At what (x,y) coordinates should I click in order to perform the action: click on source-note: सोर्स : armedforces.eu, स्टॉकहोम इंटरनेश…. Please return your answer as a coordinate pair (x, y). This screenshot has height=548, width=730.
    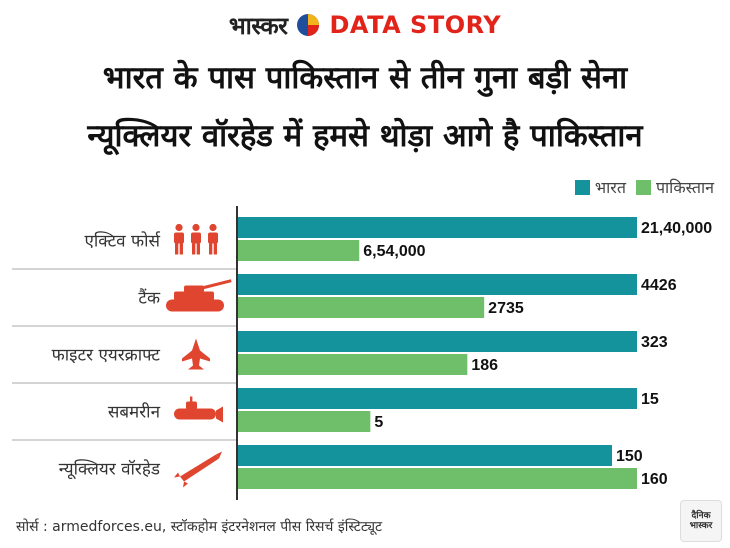
    Looking at the image, I should click on (199, 527).